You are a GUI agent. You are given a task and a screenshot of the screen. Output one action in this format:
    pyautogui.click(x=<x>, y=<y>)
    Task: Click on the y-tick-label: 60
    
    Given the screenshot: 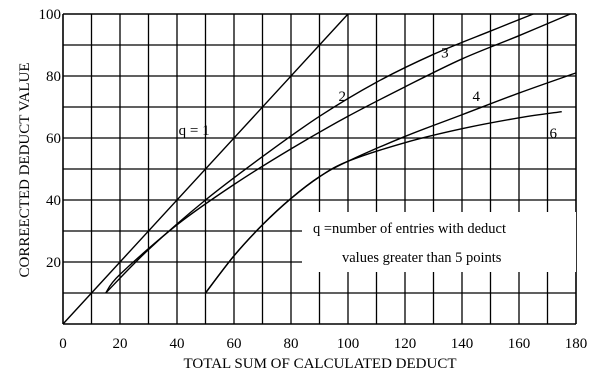 What is the action you would take?
    pyautogui.click(x=53, y=139)
    